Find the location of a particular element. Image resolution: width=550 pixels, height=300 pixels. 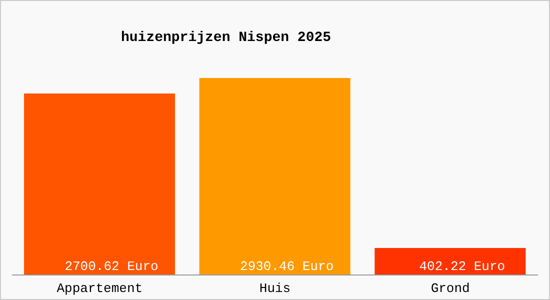

x-tick-label: Appartement is located at coordinates (99, 288).